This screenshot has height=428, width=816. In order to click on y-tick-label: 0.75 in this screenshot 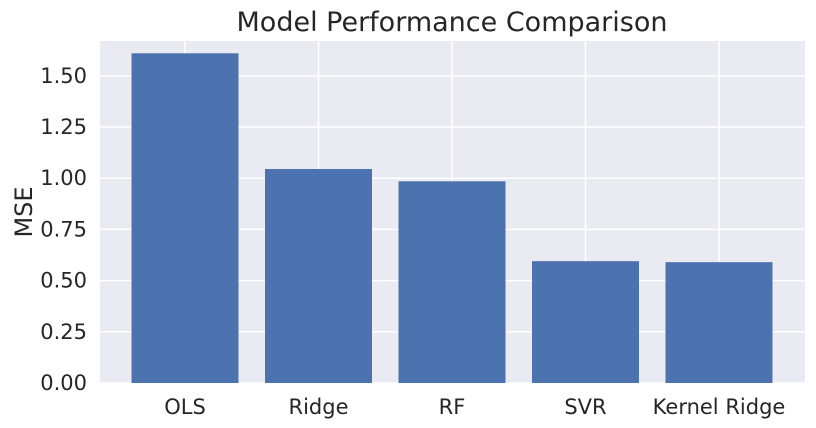, I will do `click(63, 229)`.